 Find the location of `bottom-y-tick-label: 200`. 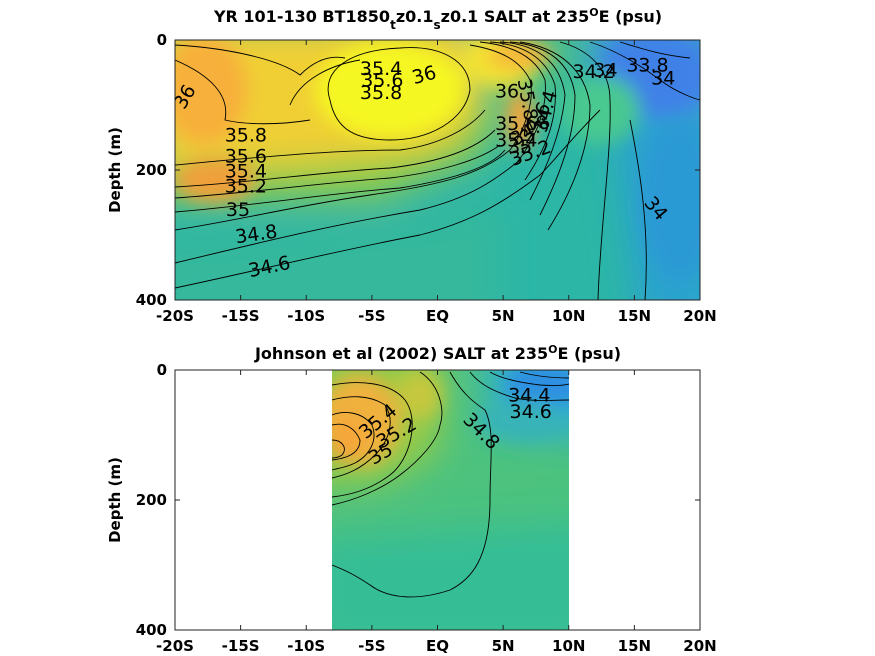

bottom-y-tick-label: 200 is located at coordinates (151, 500).